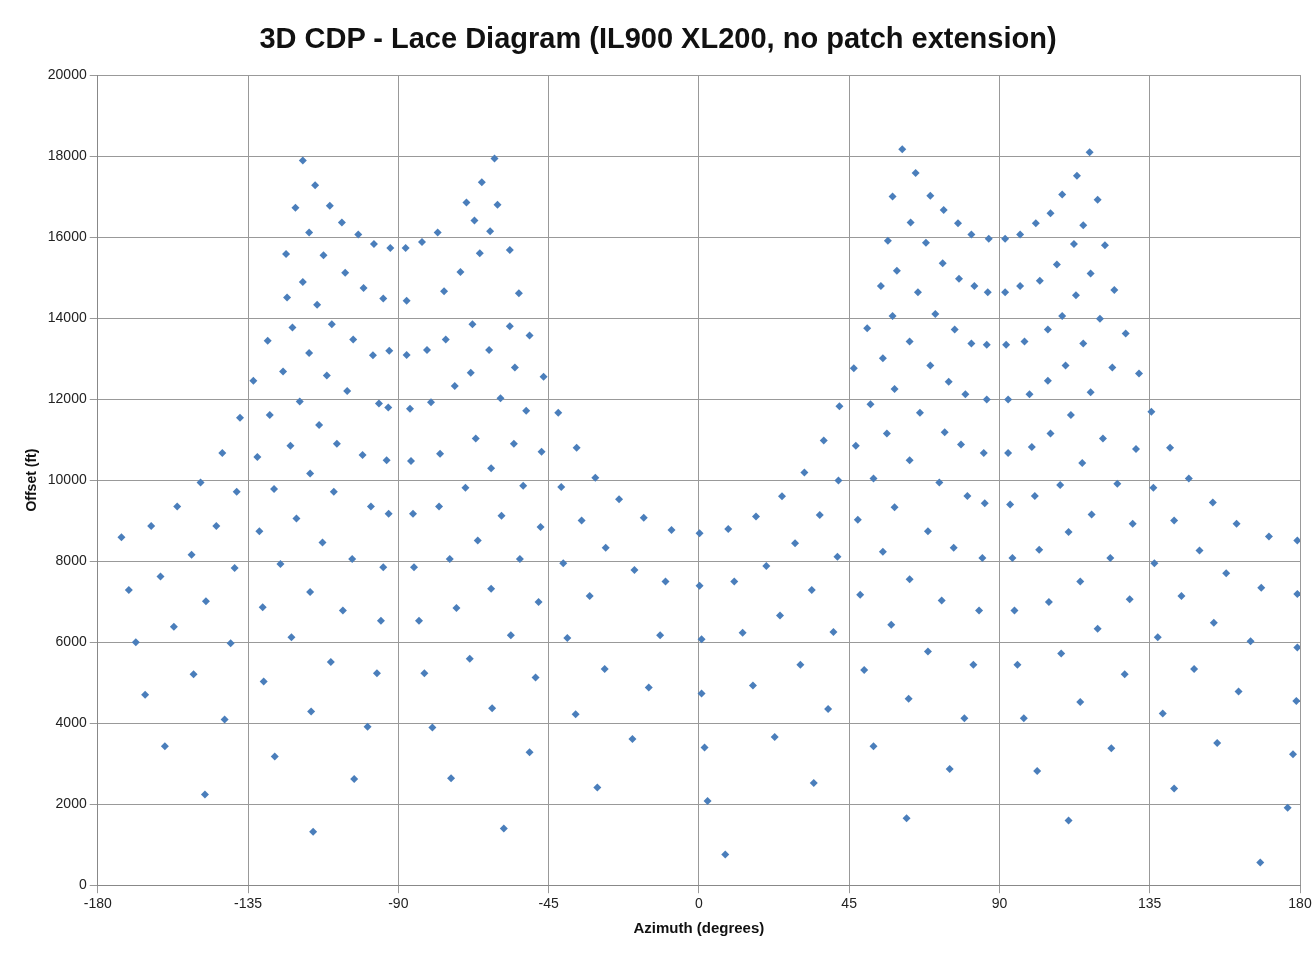  I want to click on x-tick-label: -45, so click(548, 903).